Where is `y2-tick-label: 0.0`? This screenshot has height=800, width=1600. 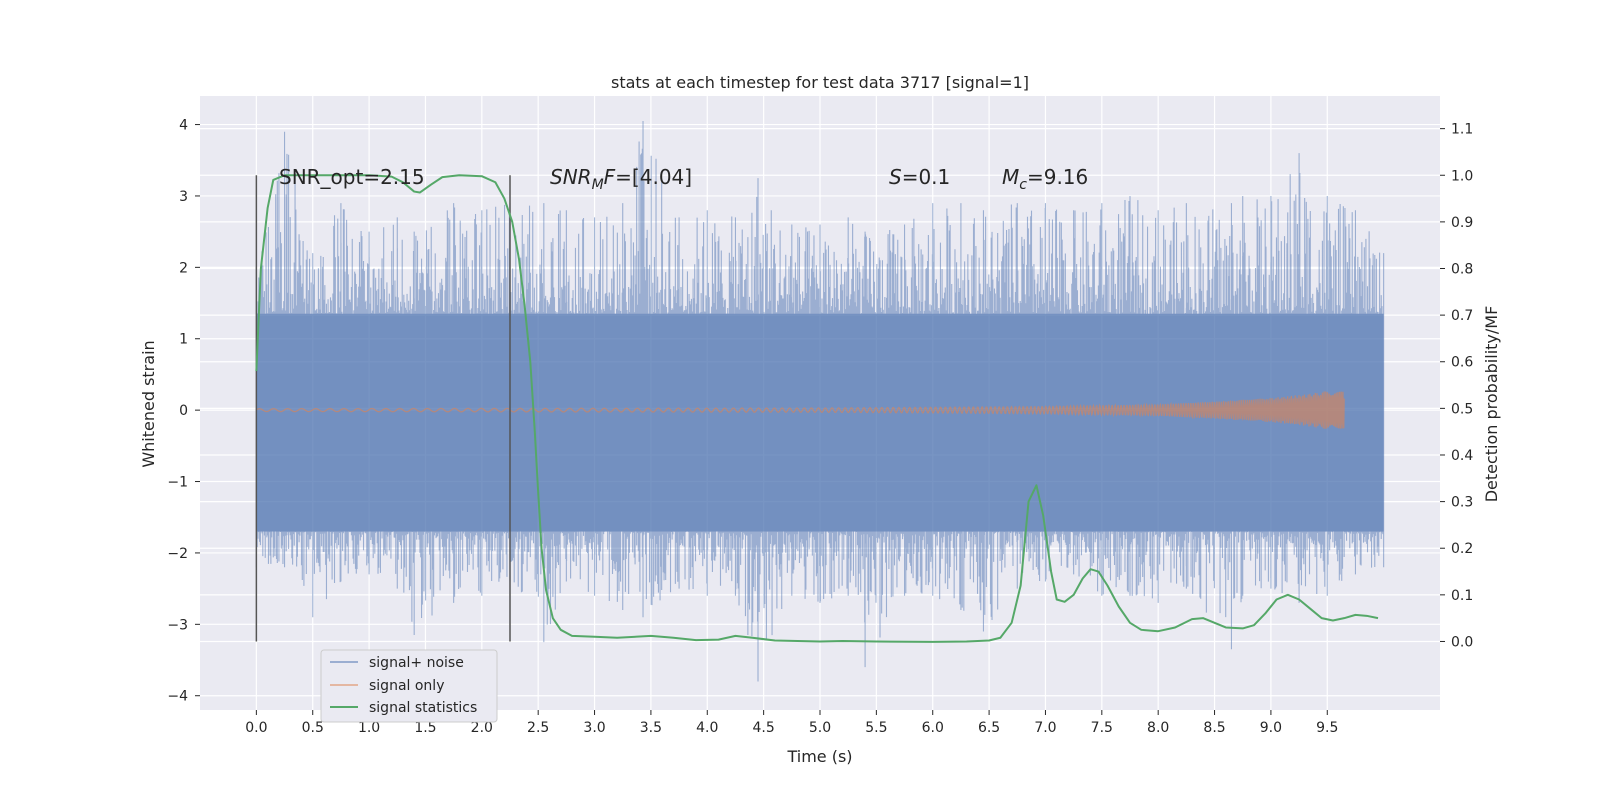
y2-tick-label: 0.0 is located at coordinates (1462, 642).